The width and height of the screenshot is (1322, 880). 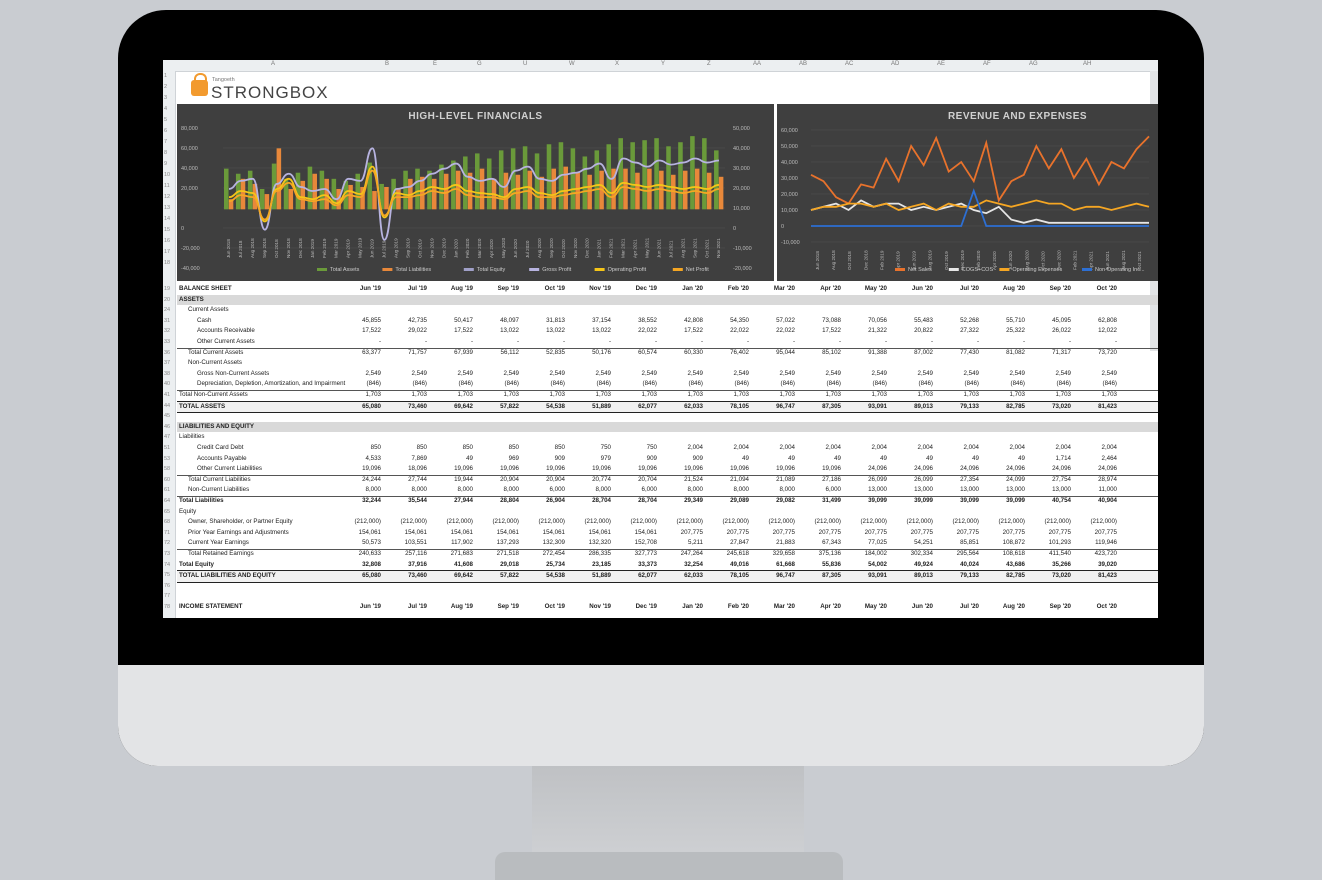 What do you see at coordinates (645, 543) in the screenshot?
I see `cell-value: 152,708` at bounding box center [645, 543].